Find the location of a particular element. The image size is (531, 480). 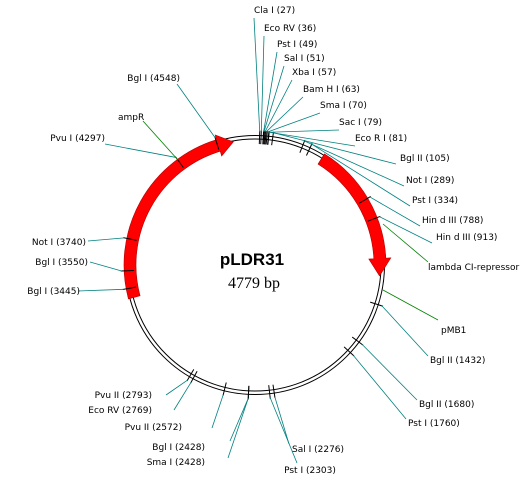

site-label-not-i-3740: Not I (3740) is located at coordinates (59, 243).